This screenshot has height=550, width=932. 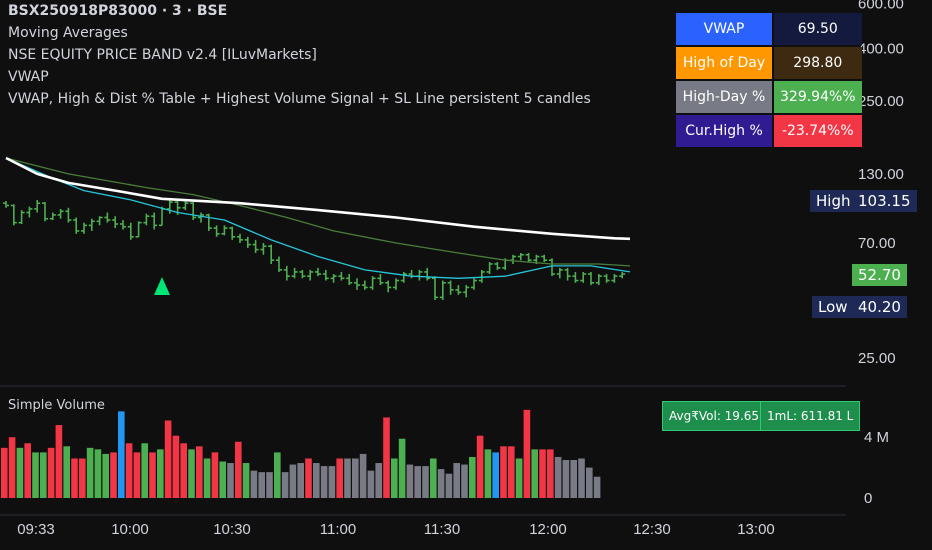 I want to click on vwap-value: 69.50, so click(x=818, y=29).